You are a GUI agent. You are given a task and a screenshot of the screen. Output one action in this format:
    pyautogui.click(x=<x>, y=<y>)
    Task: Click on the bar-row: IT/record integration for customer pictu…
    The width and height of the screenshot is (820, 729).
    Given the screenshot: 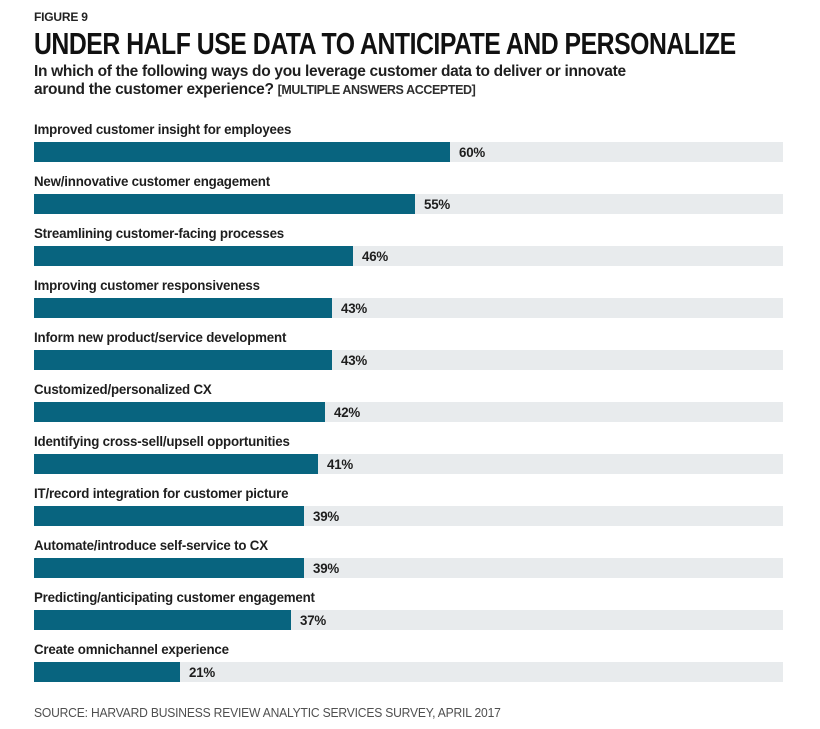 What is the action you would take?
    pyautogui.click(x=408, y=505)
    